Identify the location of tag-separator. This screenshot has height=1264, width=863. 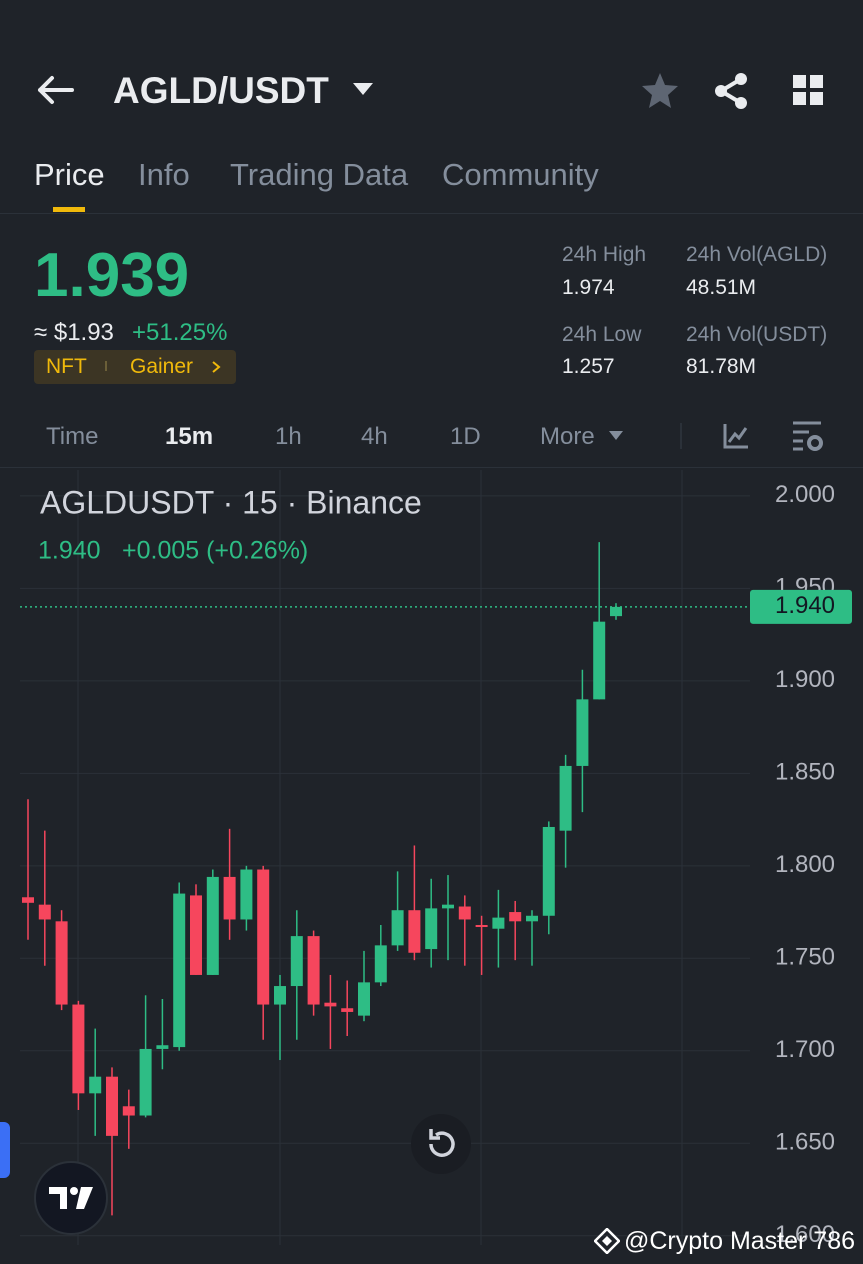
(106, 366).